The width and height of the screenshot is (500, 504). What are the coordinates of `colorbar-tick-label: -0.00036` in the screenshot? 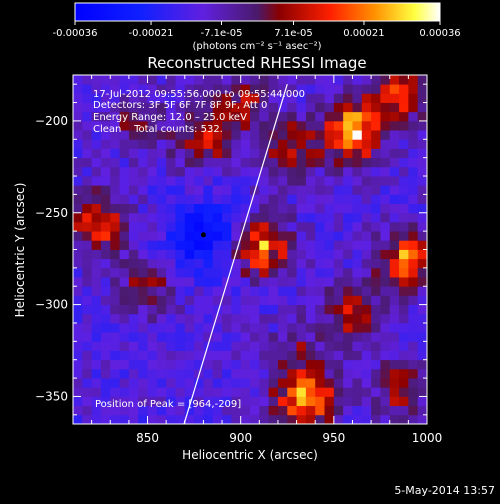 It's located at (75, 33).